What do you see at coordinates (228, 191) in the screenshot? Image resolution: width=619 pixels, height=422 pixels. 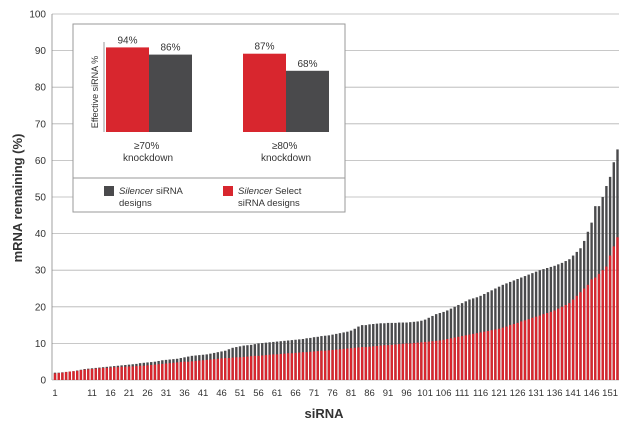 I see `legend-swatch-silencer-select` at bounding box center [228, 191].